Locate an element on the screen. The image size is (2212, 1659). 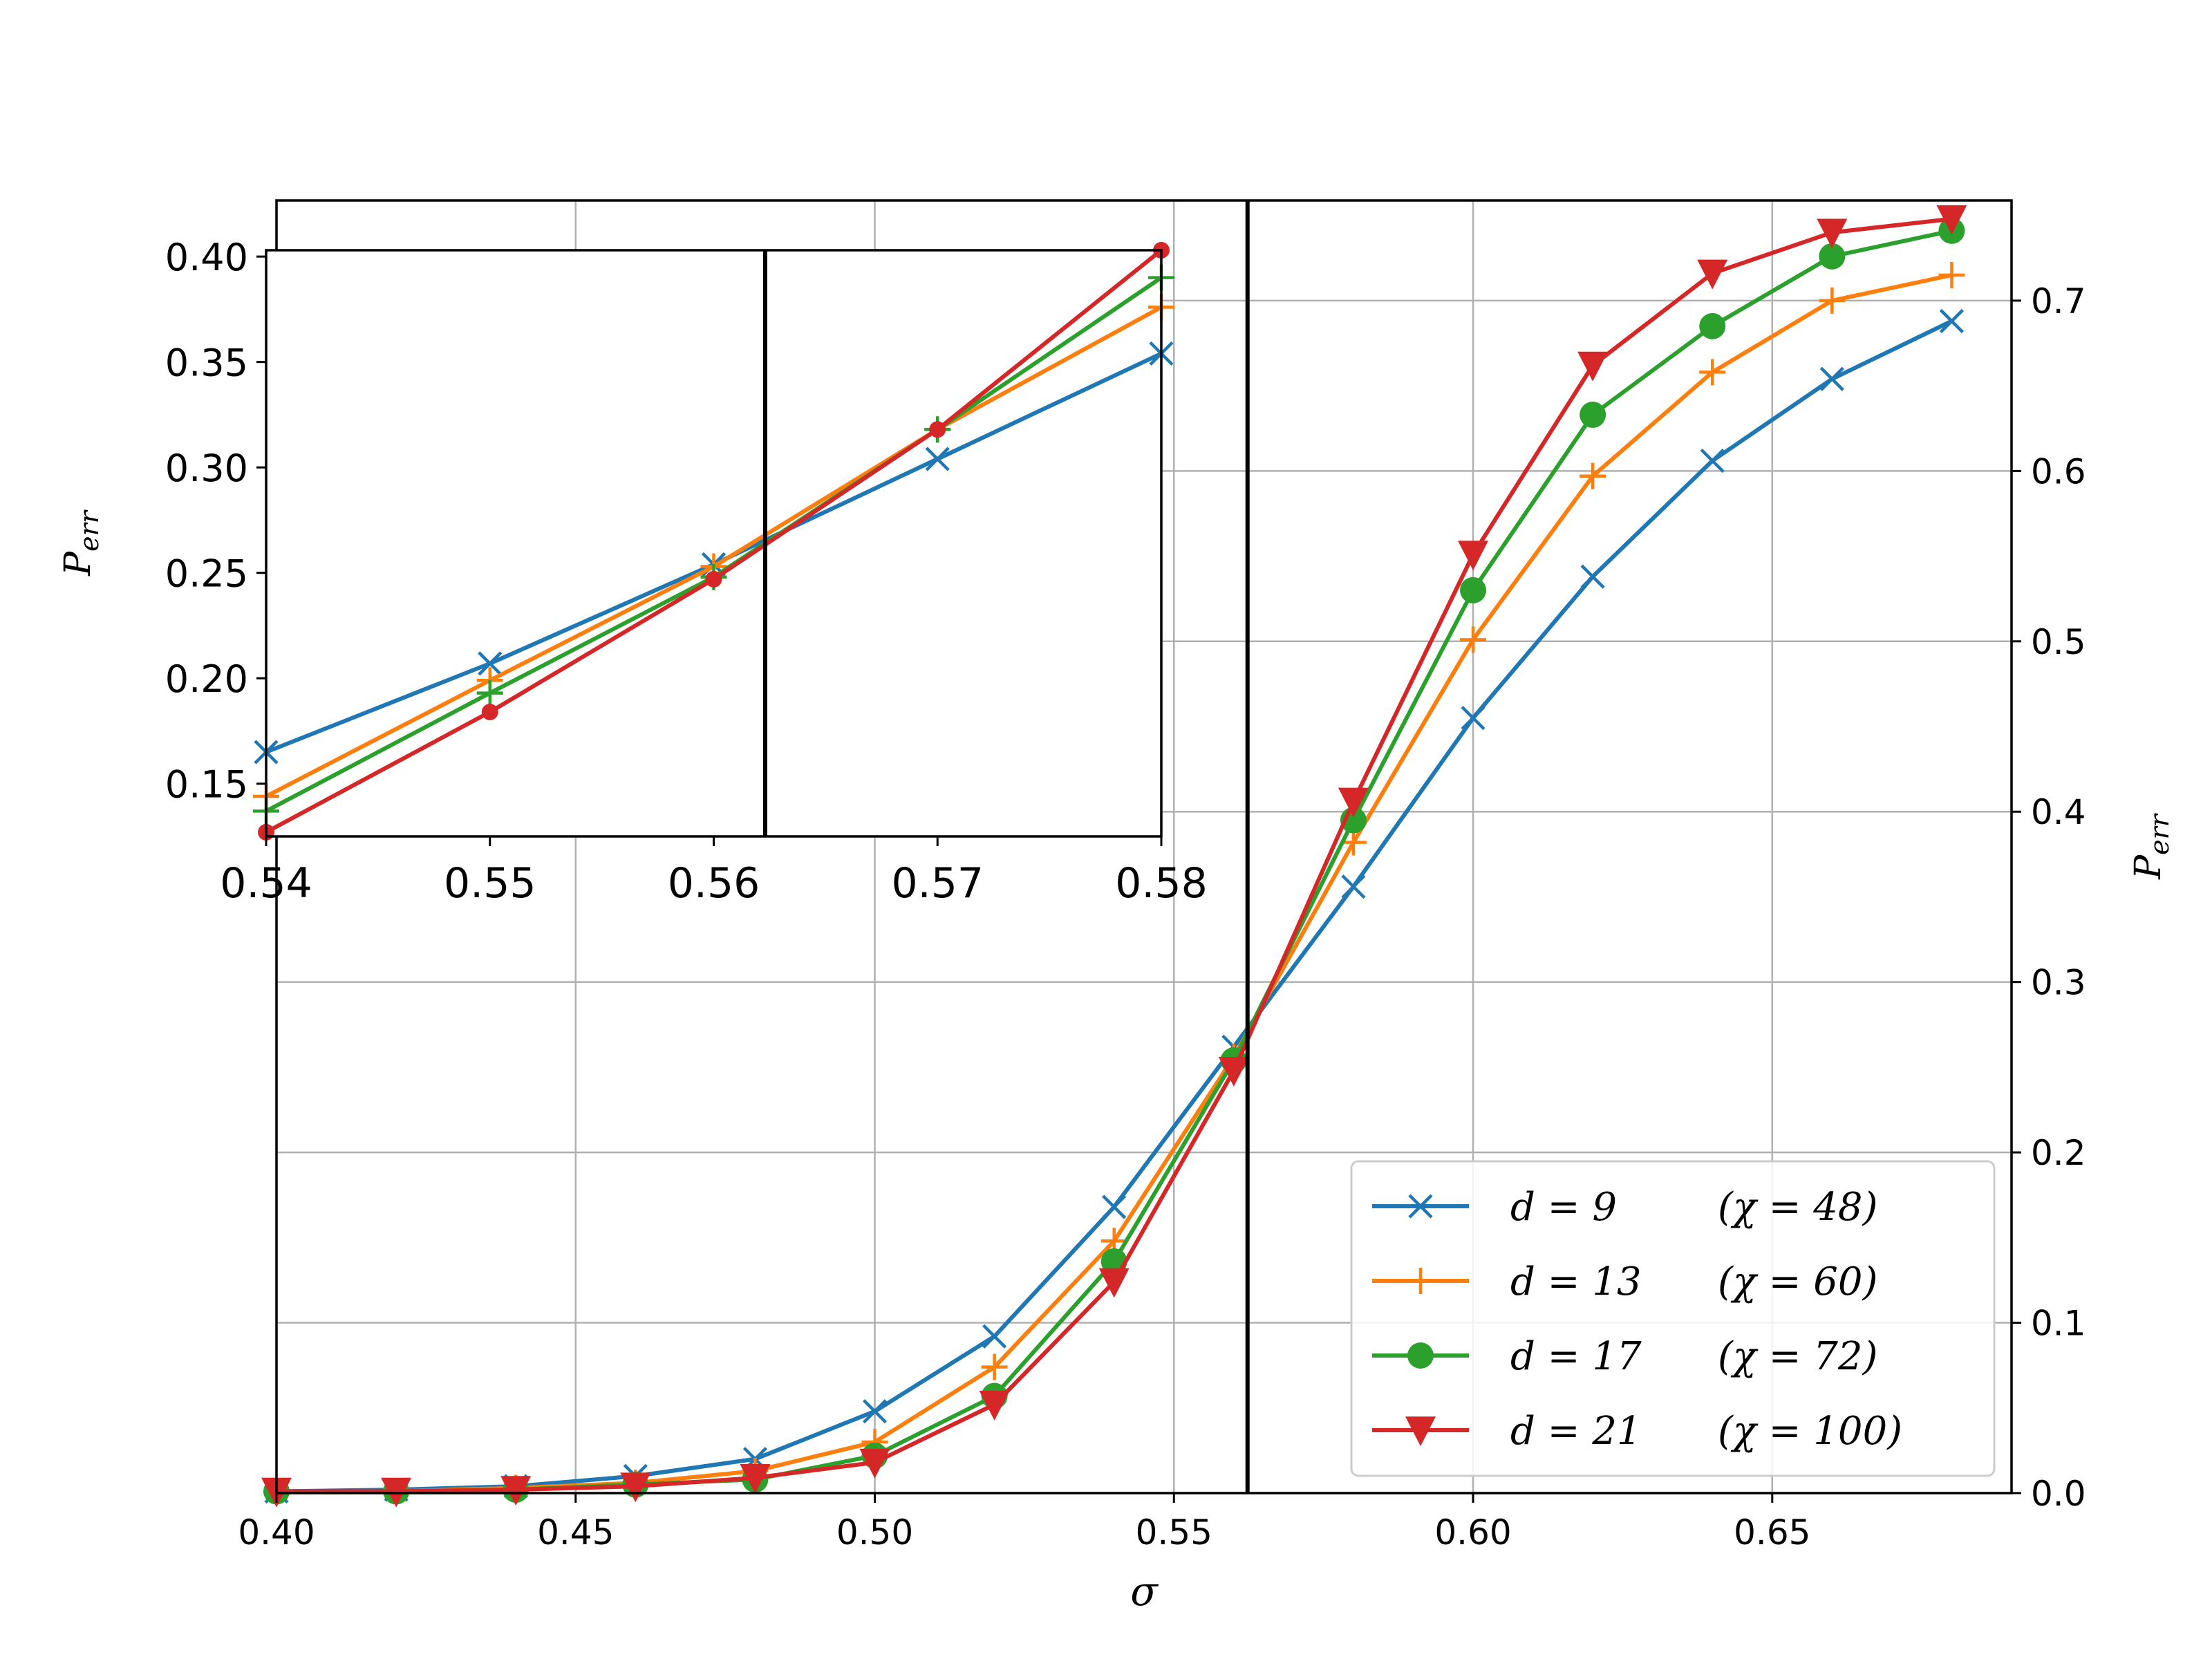
legend-entry-0: d = 9 (χ = 48) is located at coordinates (1624, 1207).